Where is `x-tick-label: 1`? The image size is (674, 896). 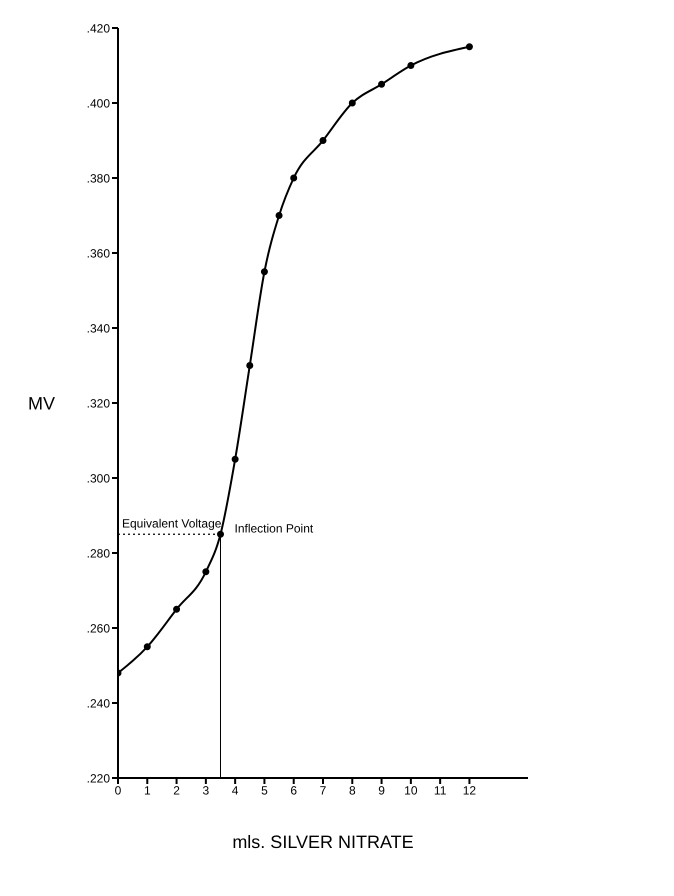 x-tick-label: 1 is located at coordinates (147, 791).